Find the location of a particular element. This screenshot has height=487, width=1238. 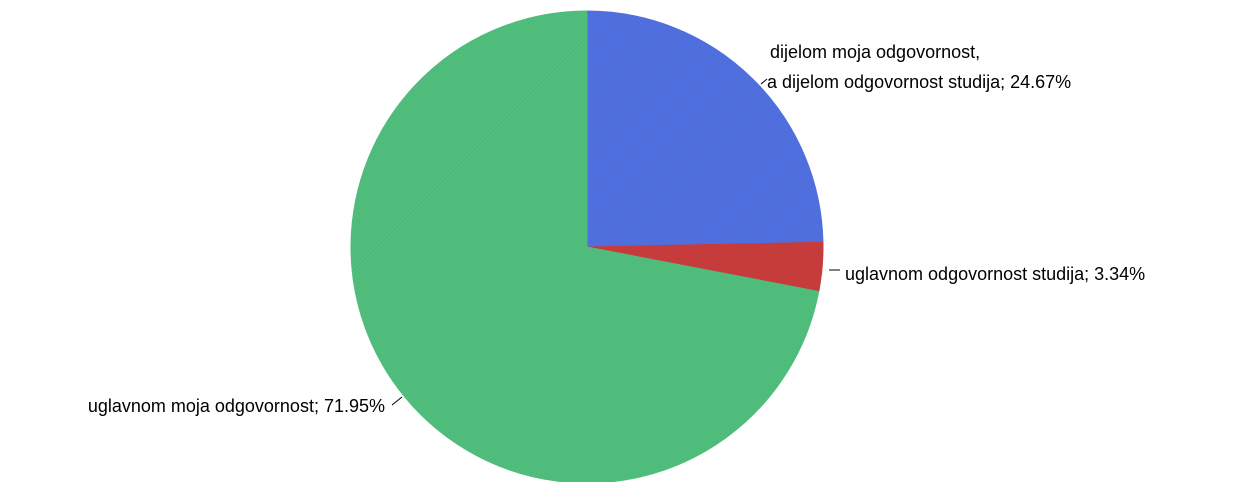

slice-label-uglavnom-moja-odgovornost: uglavnom moja odgovornost; 71.95% is located at coordinates (245, 406).